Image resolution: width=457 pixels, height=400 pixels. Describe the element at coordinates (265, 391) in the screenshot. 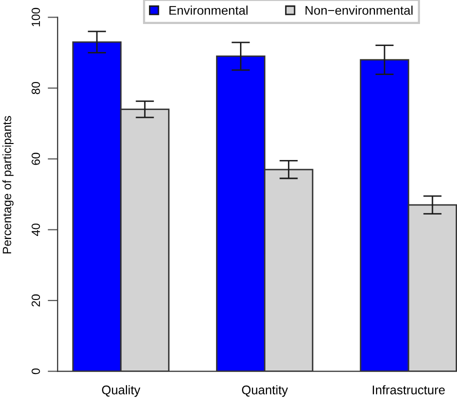

I see `x-tick-label: Quantity` at that location.